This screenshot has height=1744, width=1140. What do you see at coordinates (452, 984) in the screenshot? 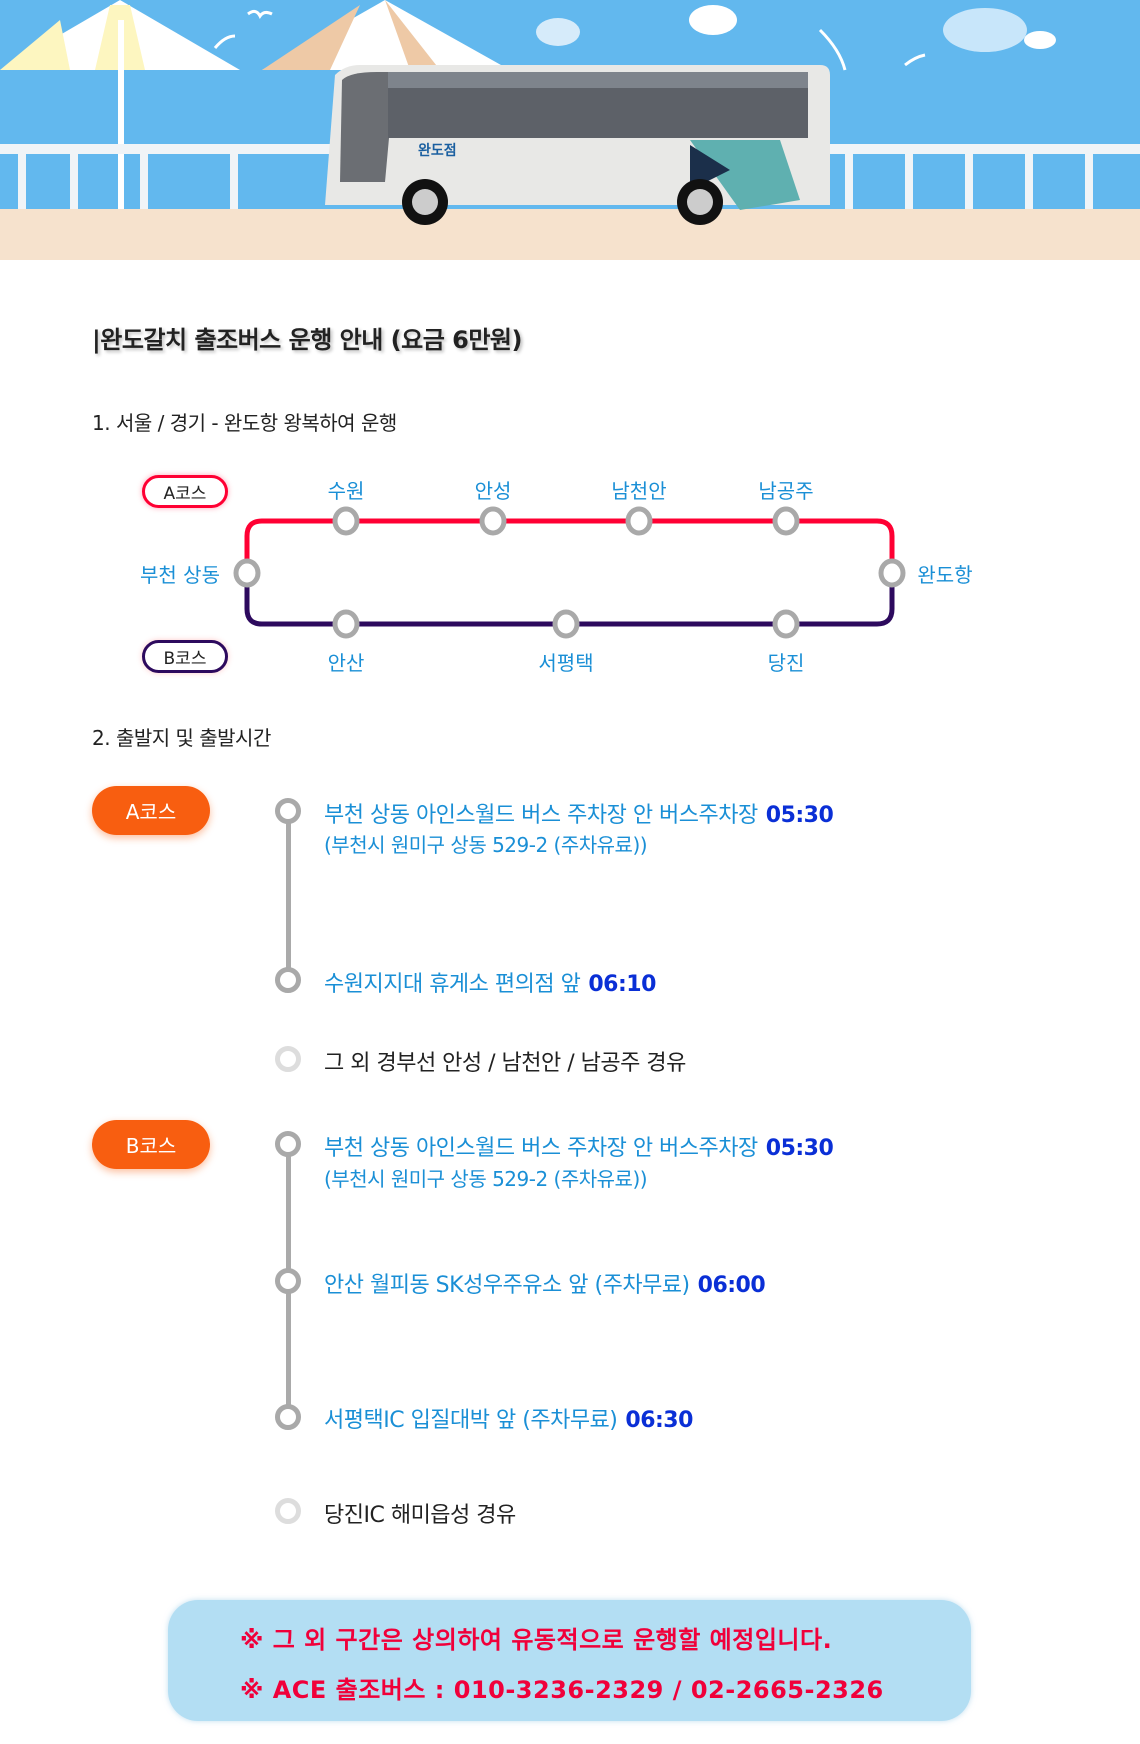
I see `stop-name: 수원지지대 휴게소 편의점 앞` at bounding box center [452, 984].